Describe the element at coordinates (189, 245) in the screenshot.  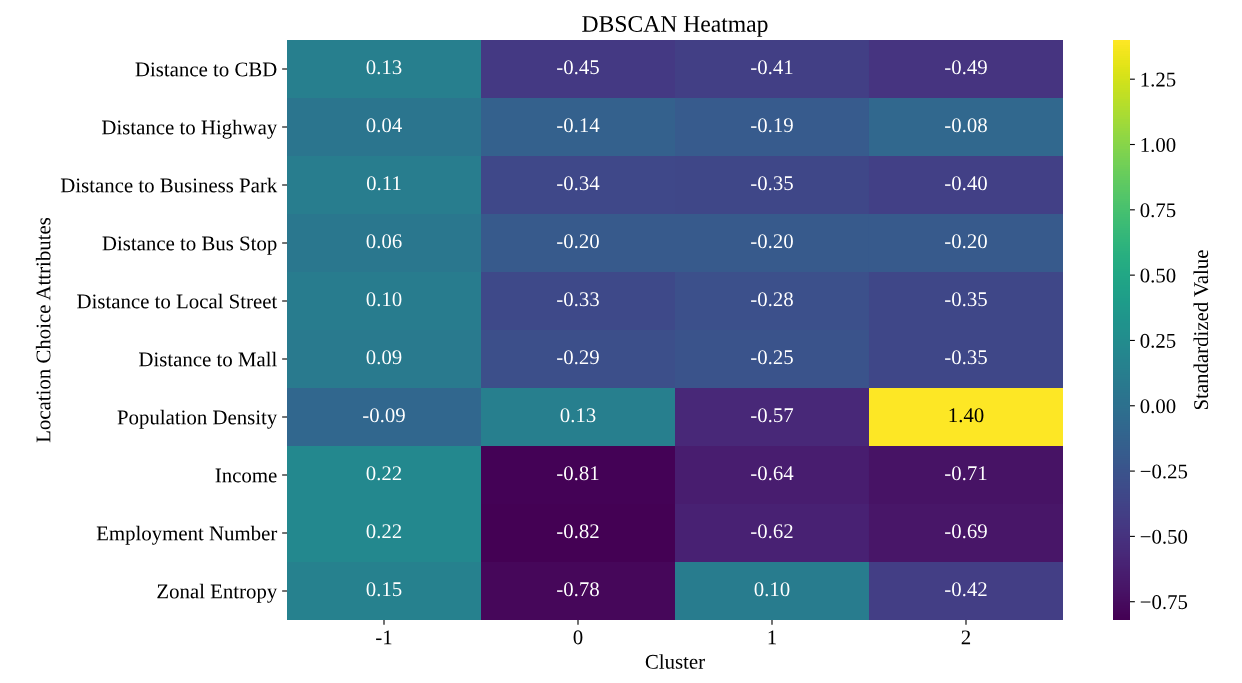
I see `y-tick-label: Distance to Bus Stop` at that location.